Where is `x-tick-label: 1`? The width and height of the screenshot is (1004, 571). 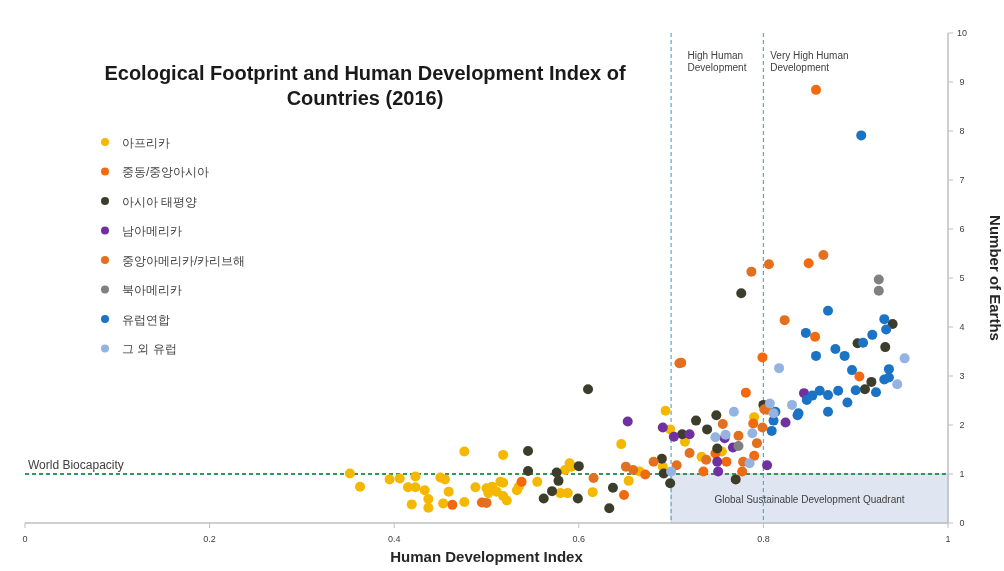 x-tick-label: 1 is located at coordinates (948, 539).